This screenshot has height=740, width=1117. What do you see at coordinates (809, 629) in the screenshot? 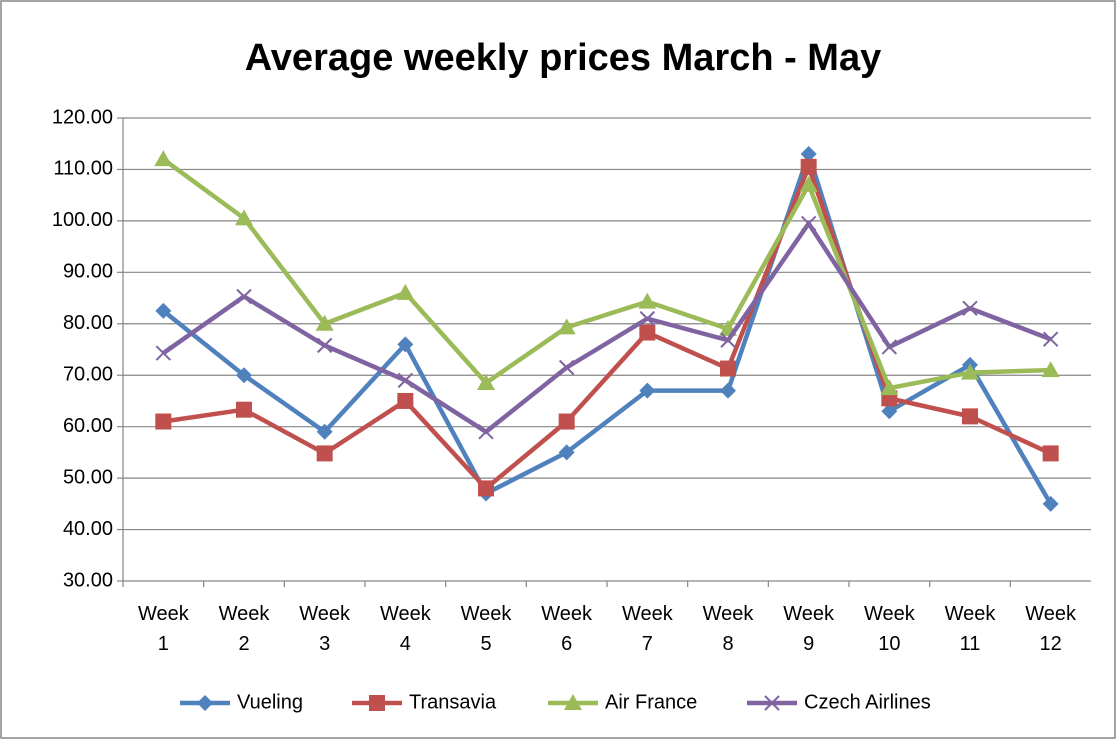
I see `x-tick-label: Week 9` at bounding box center [809, 629].